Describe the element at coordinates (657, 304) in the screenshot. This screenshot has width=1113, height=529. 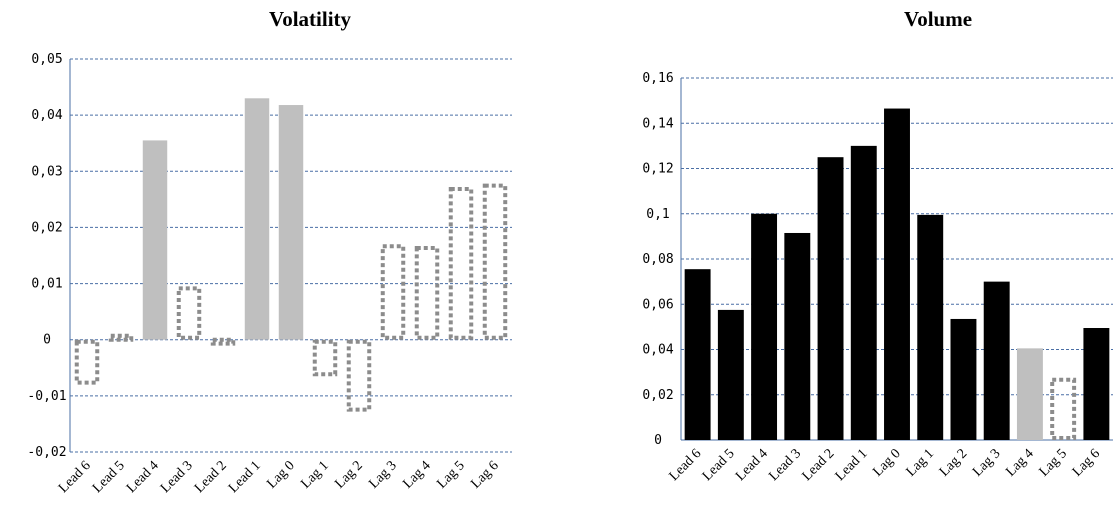
I see `y-tick-label: 0,06` at that location.